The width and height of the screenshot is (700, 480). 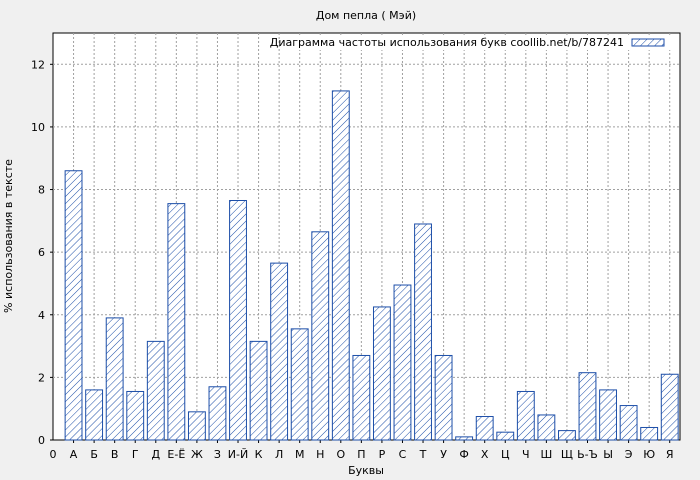 What do you see at coordinates (340, 454) in the screenshot?
I see `x-tick-label: О` at bounding box center [340, 454].